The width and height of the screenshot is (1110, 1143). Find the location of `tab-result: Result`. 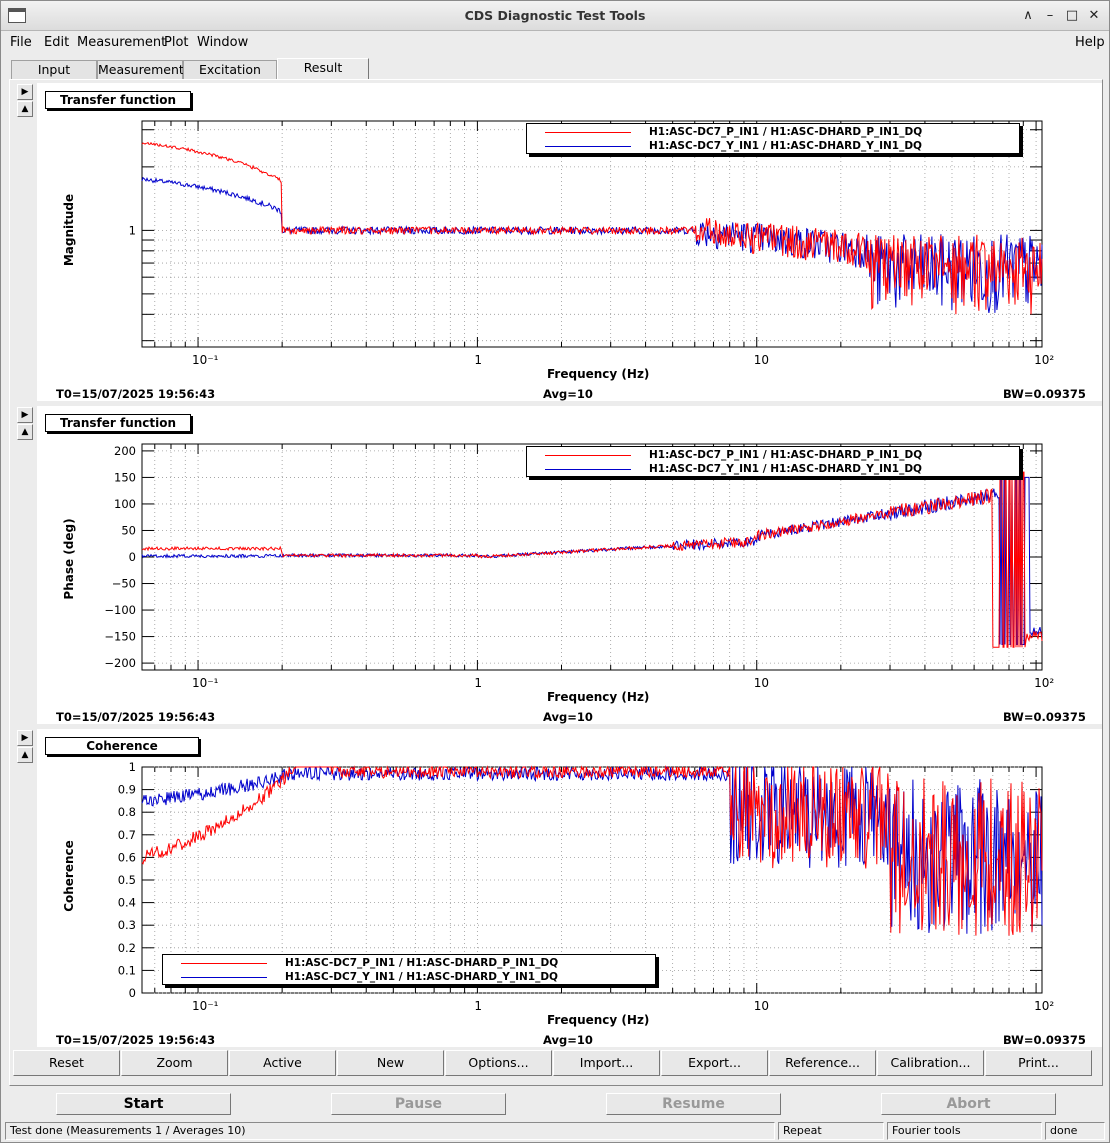

tab-result: Result is located at coordinates (323, 69).